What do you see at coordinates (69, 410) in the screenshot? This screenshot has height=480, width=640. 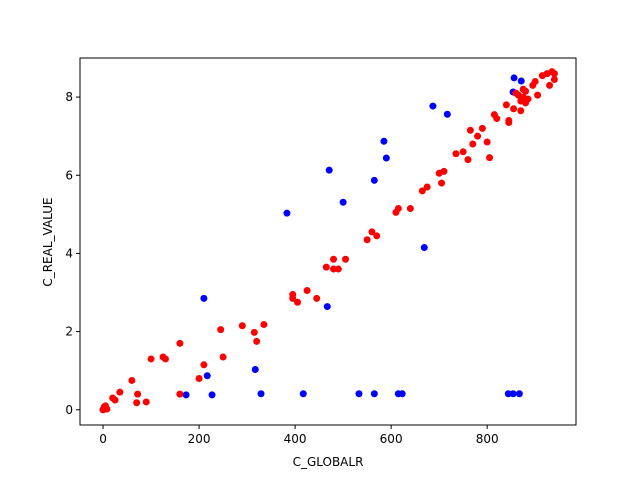 I see `y-tick-label: 0` at bounding box center [69, 410].